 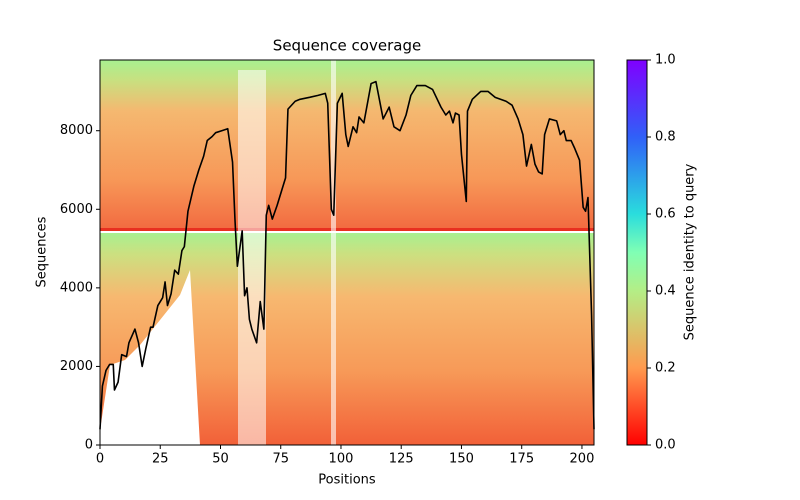 I want to click on y-tick-label: 8000, so click(x=76, y=130).